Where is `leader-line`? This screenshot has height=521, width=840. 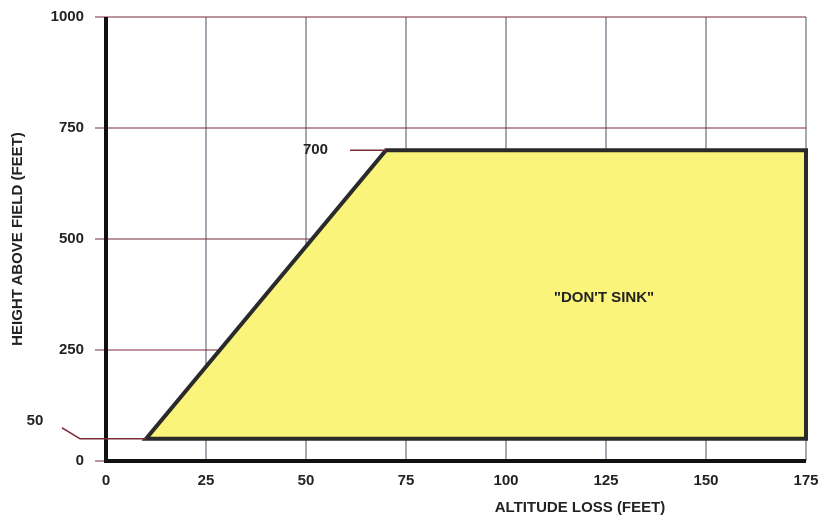
leader-line is located at coordinates (103, 433).